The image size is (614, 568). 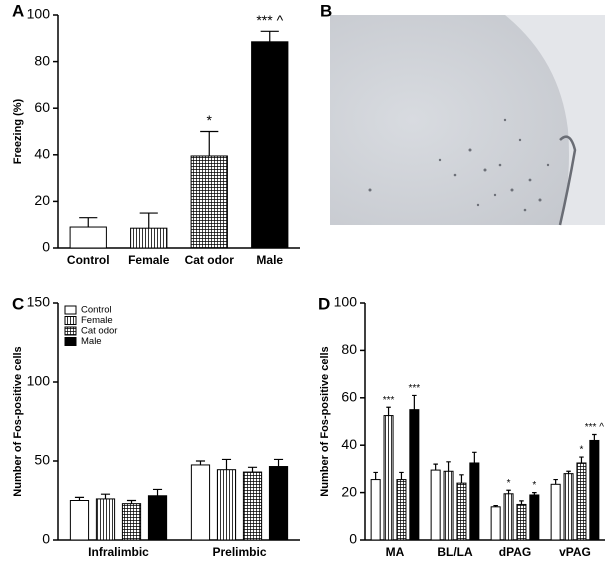 I want to click on legend-label: Control, so click(x=96, y=310).